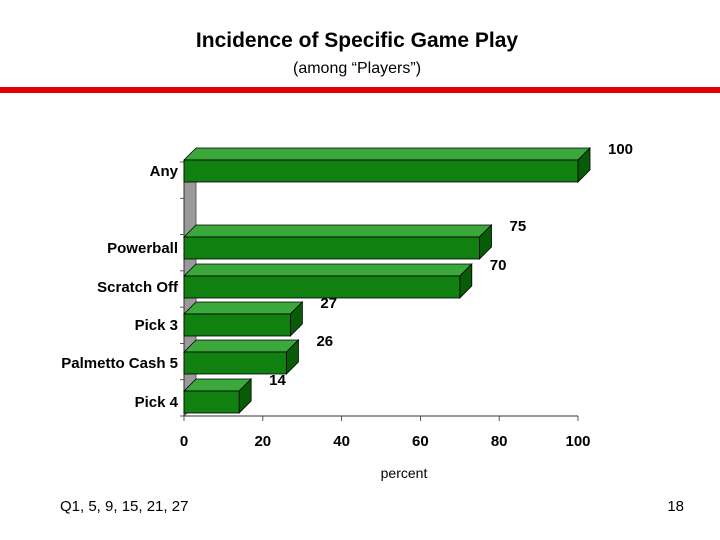 The image size is (720, 540). What do you see at coordinates (138, 287) in the screenshot?
I see `category-label: Scratch Off` at bounding box center [138, 287].